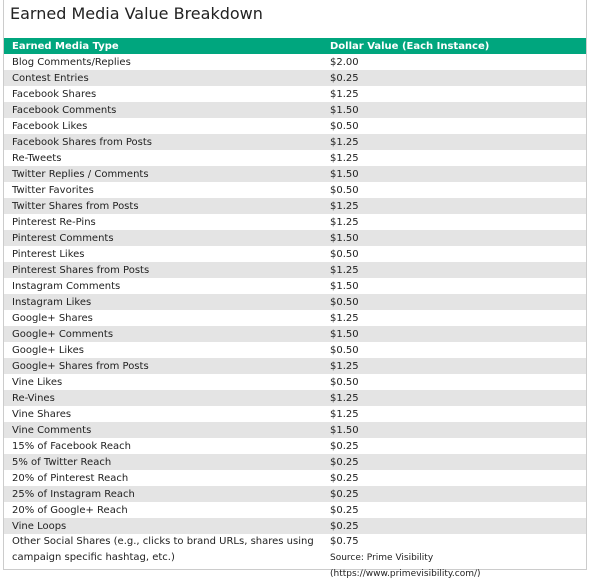 This screenshot has width=598, height=582. Describe the element at coordinates (81, 270) in the screenshot. I see `type-text: Pinterest Shares from Posts` at that location.